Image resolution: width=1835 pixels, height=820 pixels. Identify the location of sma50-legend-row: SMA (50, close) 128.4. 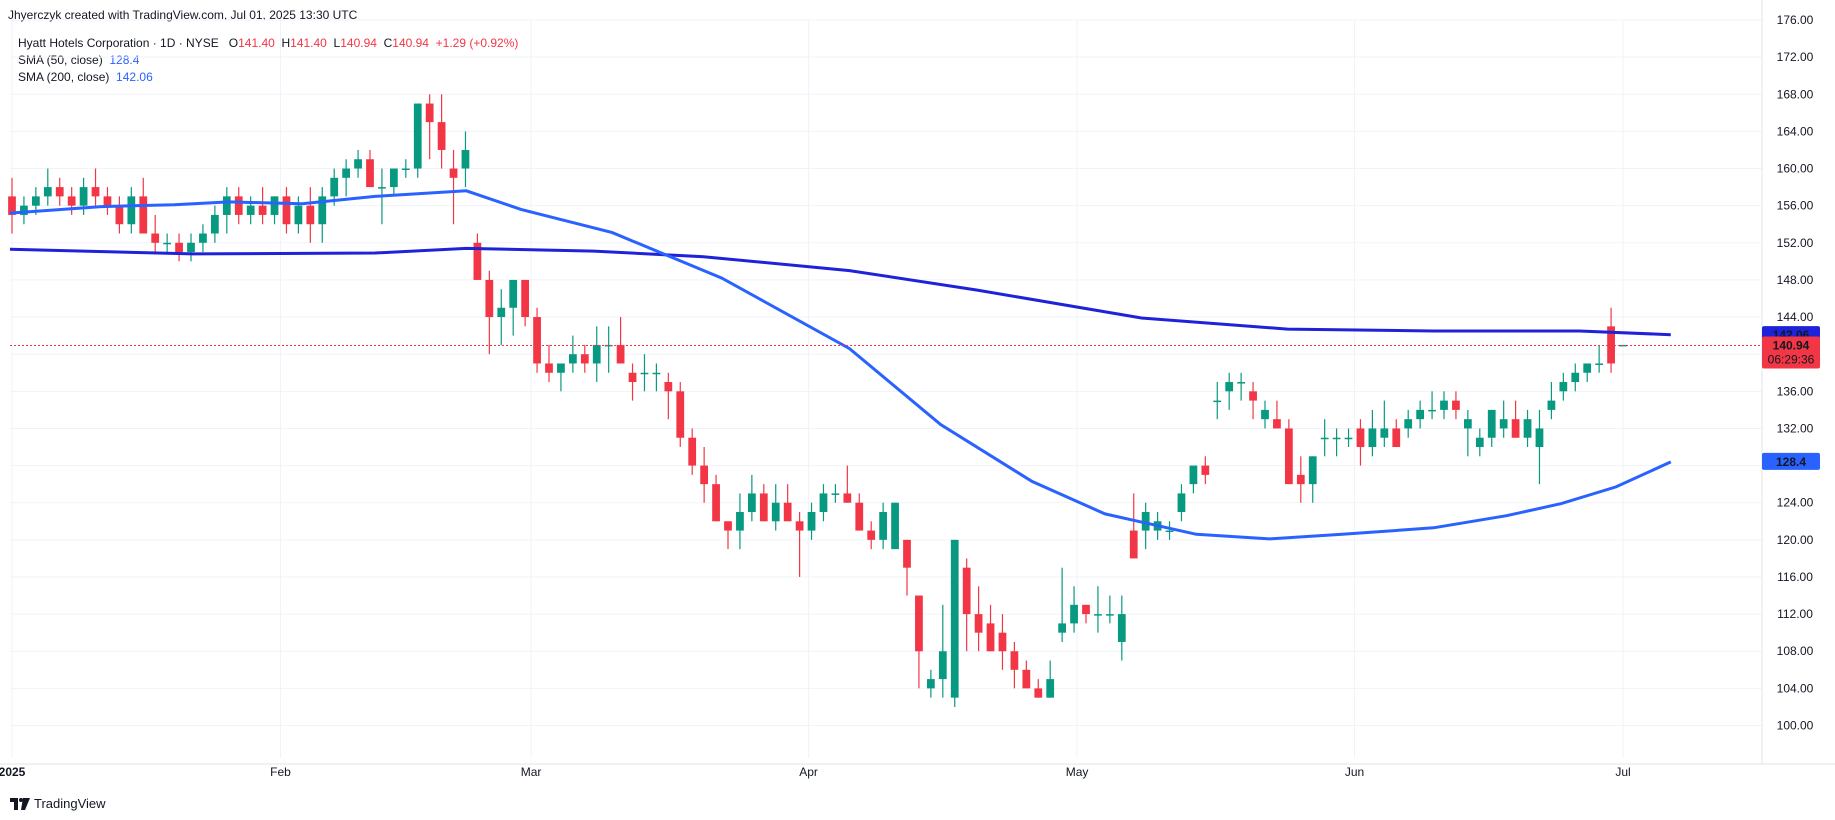
(268, 60).